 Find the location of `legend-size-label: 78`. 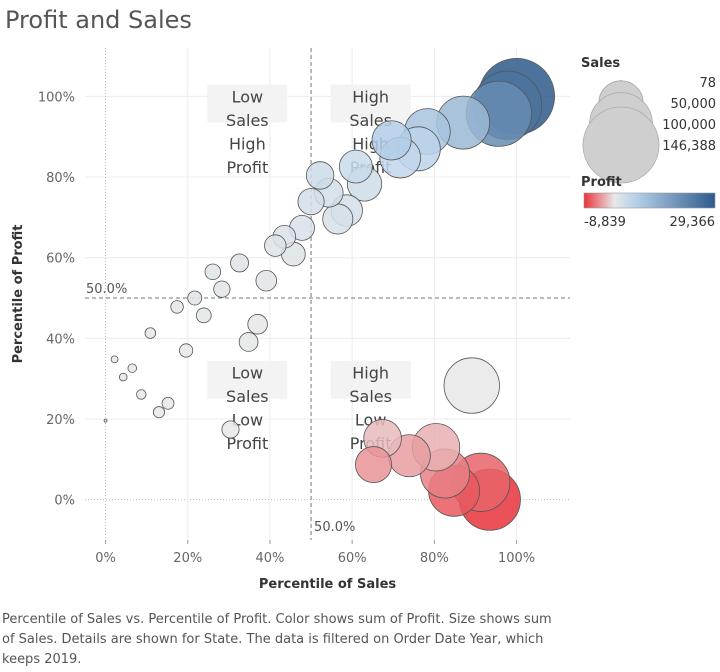

legend-size-label: 78 is located at coordinates (707, 83).